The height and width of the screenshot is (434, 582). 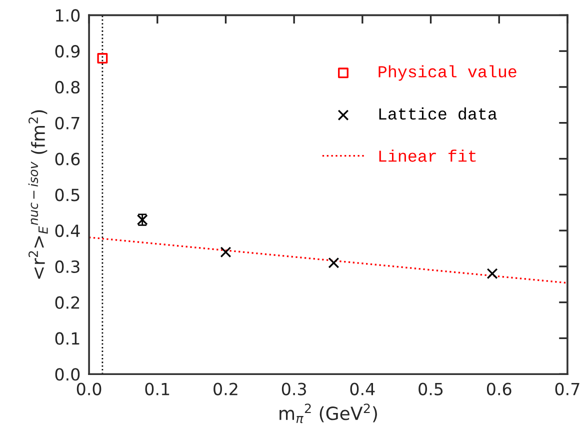 What do you see at coordinates (157, 389) in the screenshot?
I see `x-tick-label: 0.1` at bounding box center [157, 389].